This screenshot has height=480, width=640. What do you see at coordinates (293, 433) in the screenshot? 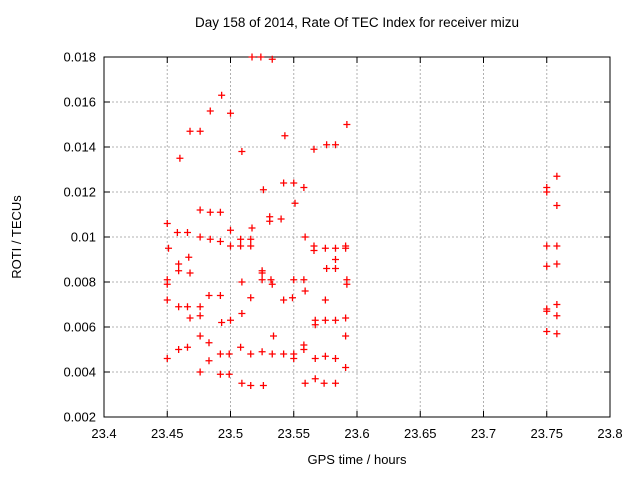
I see `x-tick-label: 23.55` at bounding box center [293, 433].